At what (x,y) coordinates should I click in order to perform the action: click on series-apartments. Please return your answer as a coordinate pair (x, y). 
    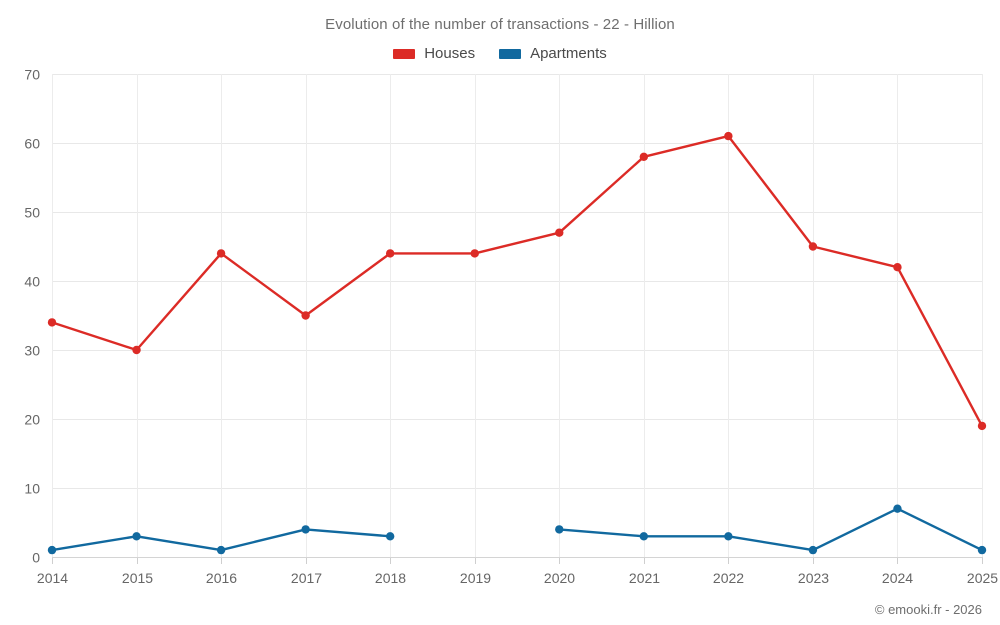
    Looking at the image, I should click on (517, 529).